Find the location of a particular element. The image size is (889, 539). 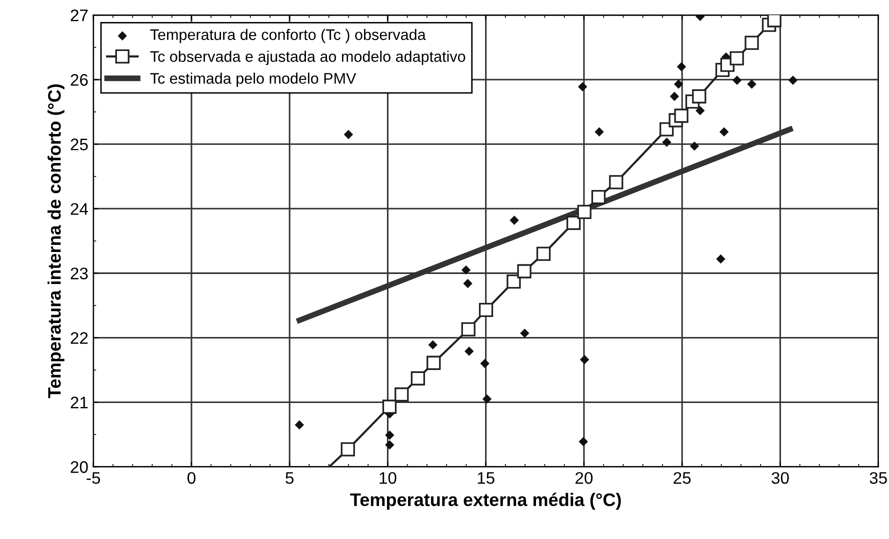

y-tick-label: 23 is located at coordinates (79, 274).